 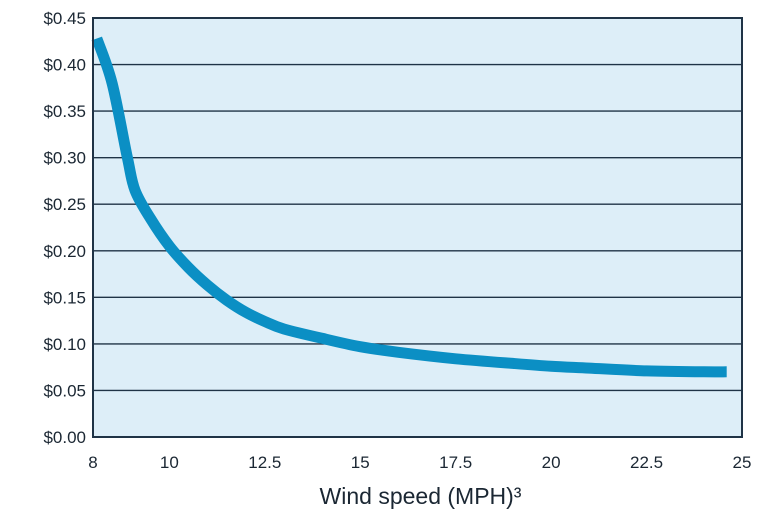 What do you see at coordinates (264, 462) in the screenshot?
I see `x-tick-label: 12.5` at bounding box center [264, 462].